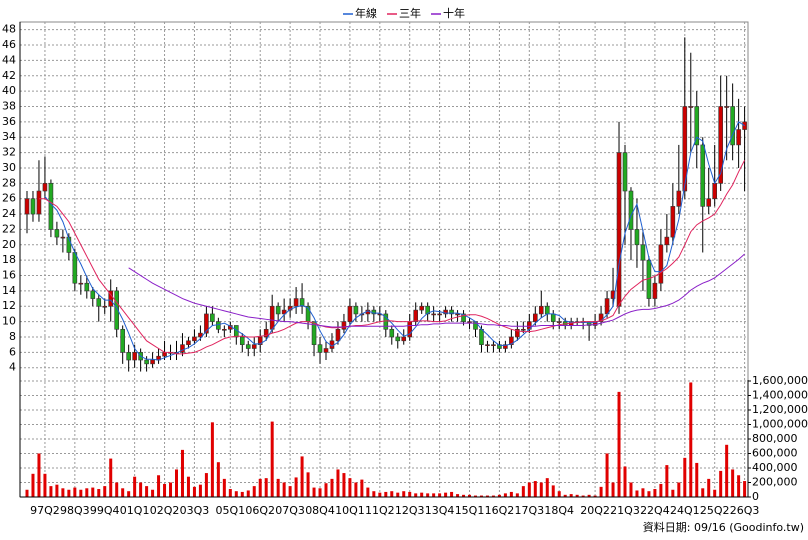 The image size is (808, 540). Describe the element at coordinates (775, 467) in the screenshot. I see `y2-tick-label: 400,000` at that location.